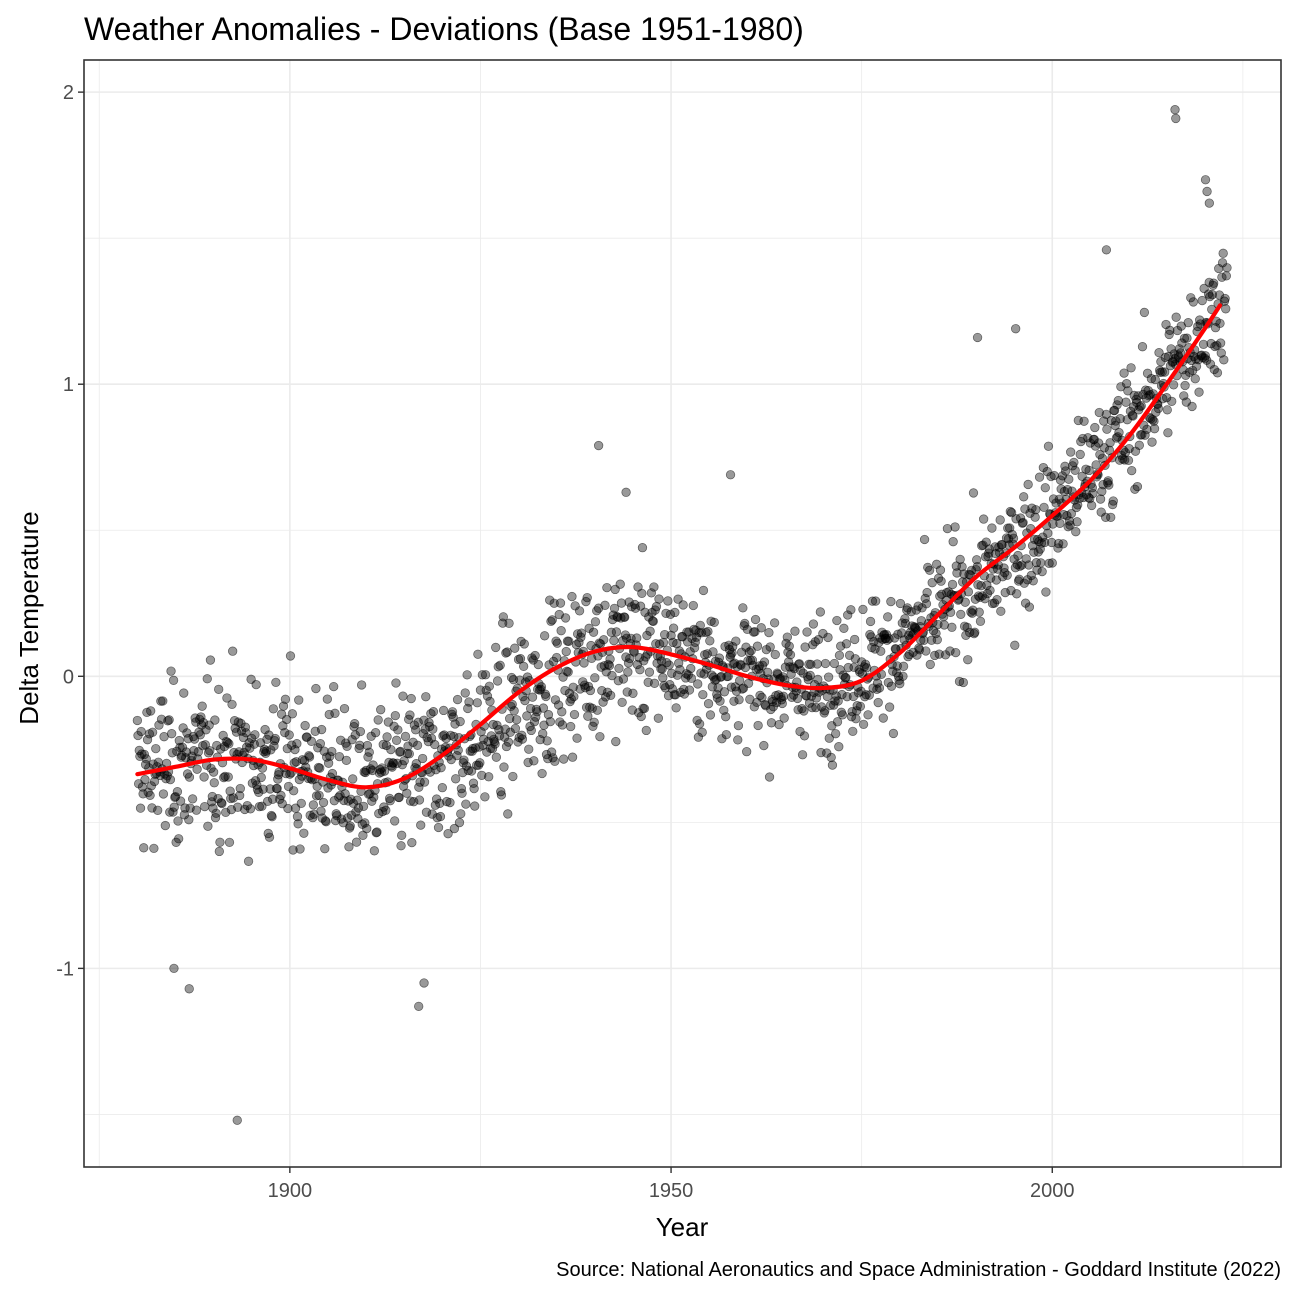 The image size is (1296, 1296). I want to click on x-tick-label: 1900, so click(290, 1191).